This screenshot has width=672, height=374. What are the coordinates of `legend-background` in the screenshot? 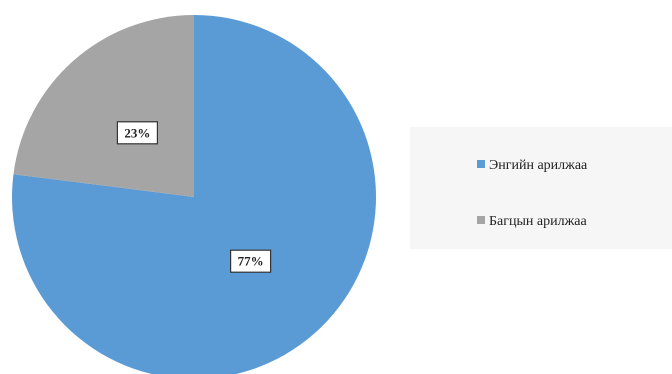 It's located at (541, 188).